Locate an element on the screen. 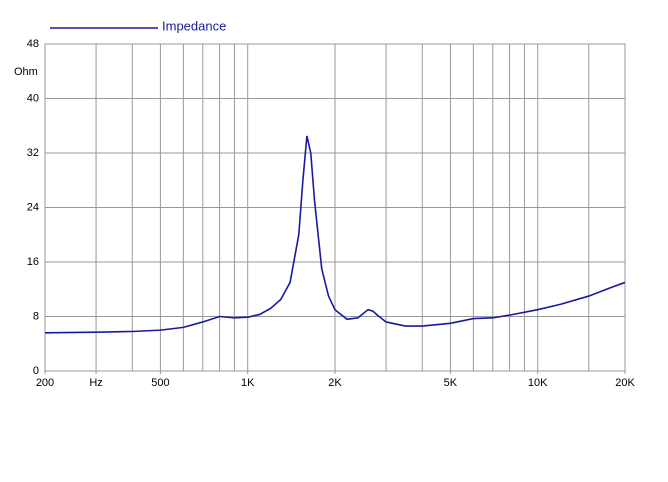  x-tick-label: 500 is located at coordinates (160, 383).